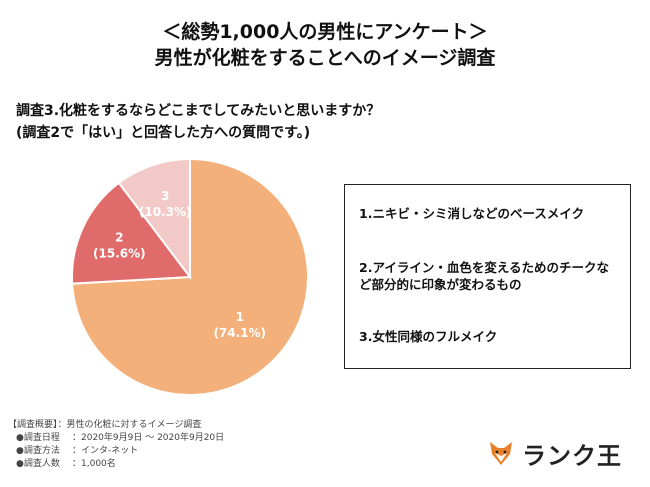  Describe the element at coordinates (472, 213) in the screenshot. I see `legend-item-1: 1.ニキビ・シミ消しなどのベースメイク` at that location.